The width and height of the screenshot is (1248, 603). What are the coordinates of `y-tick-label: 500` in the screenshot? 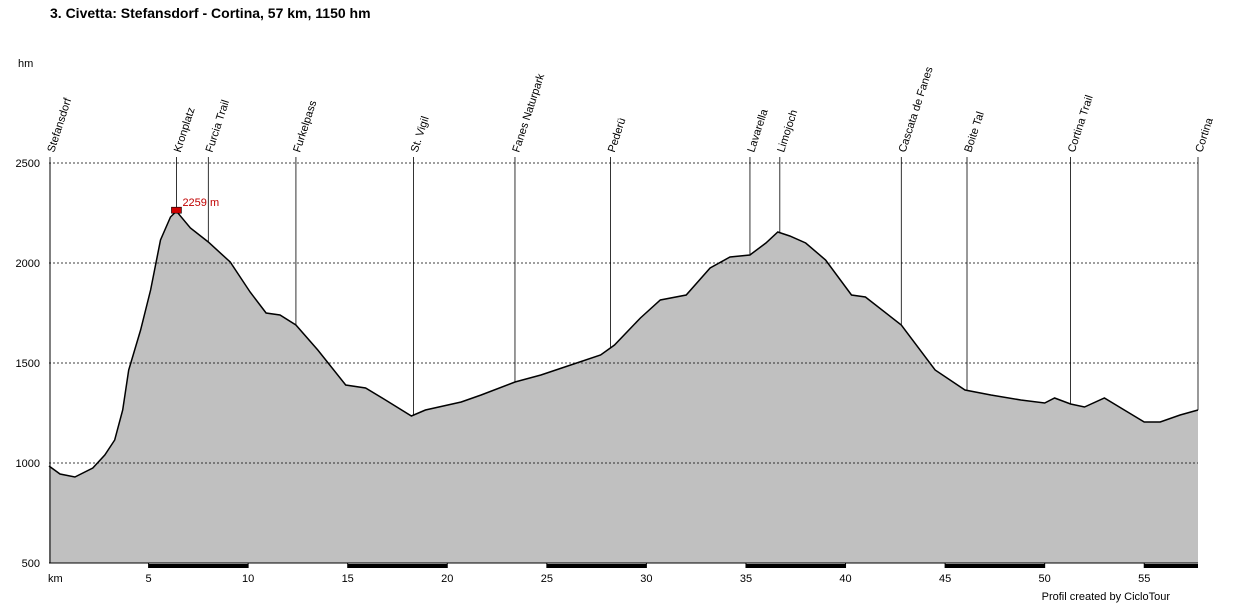 It's located at (31, 564).